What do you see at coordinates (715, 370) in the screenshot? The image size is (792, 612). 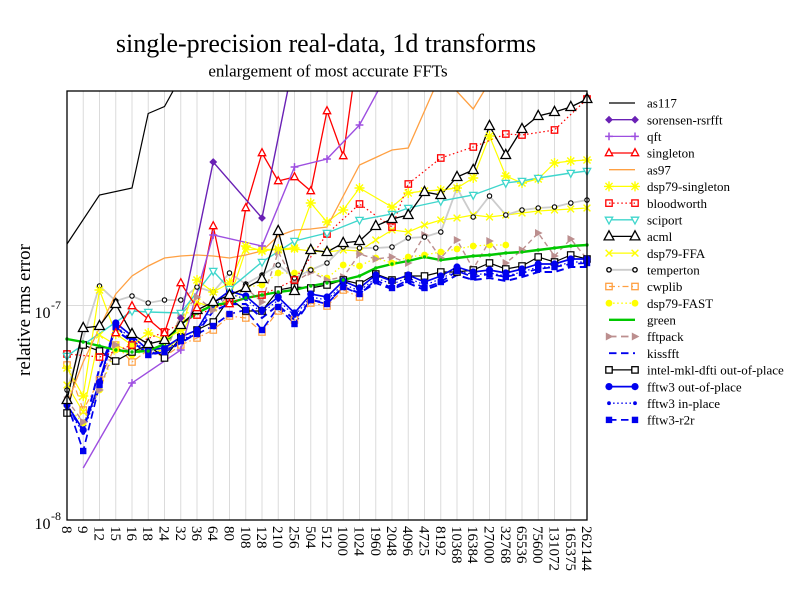 I see `svg-text: intel-mkl-dfti out-of-place` at bounding box center [715, 370].